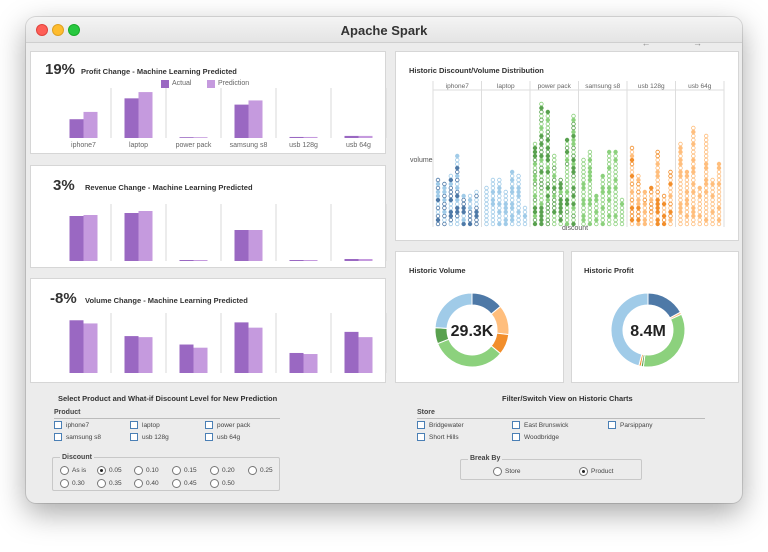 Image resolution: width=768 pixels, height=552 pixels. Describe the element at coordinates (507, 471) in the screenshot. I see `breakby-radio-Store: Store` at that location.